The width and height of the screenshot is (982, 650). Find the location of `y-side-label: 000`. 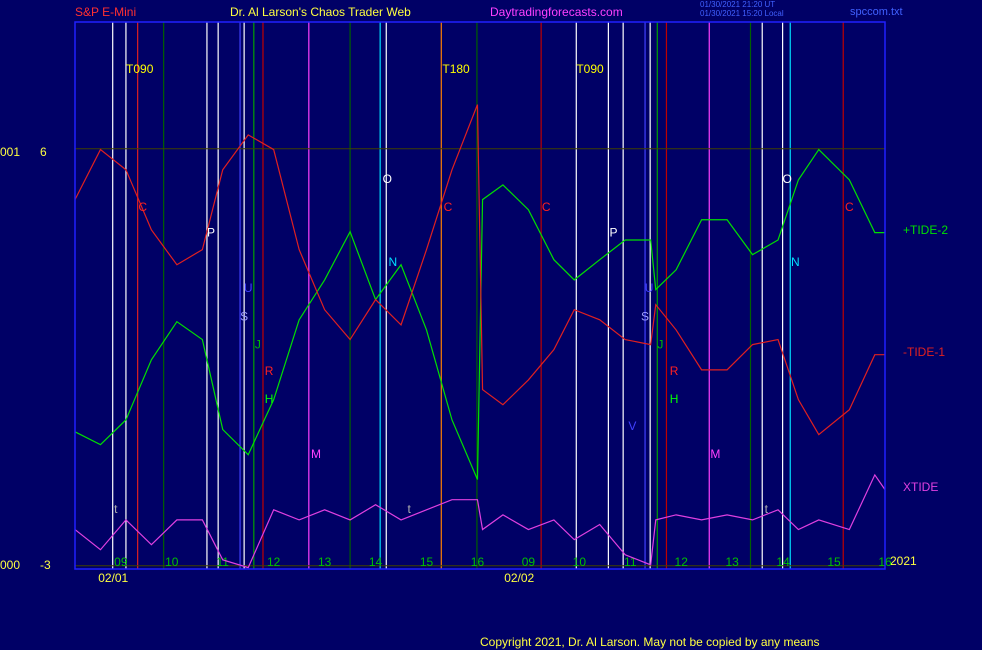

y-side-label: 000 is located at coordinates (10, 565).